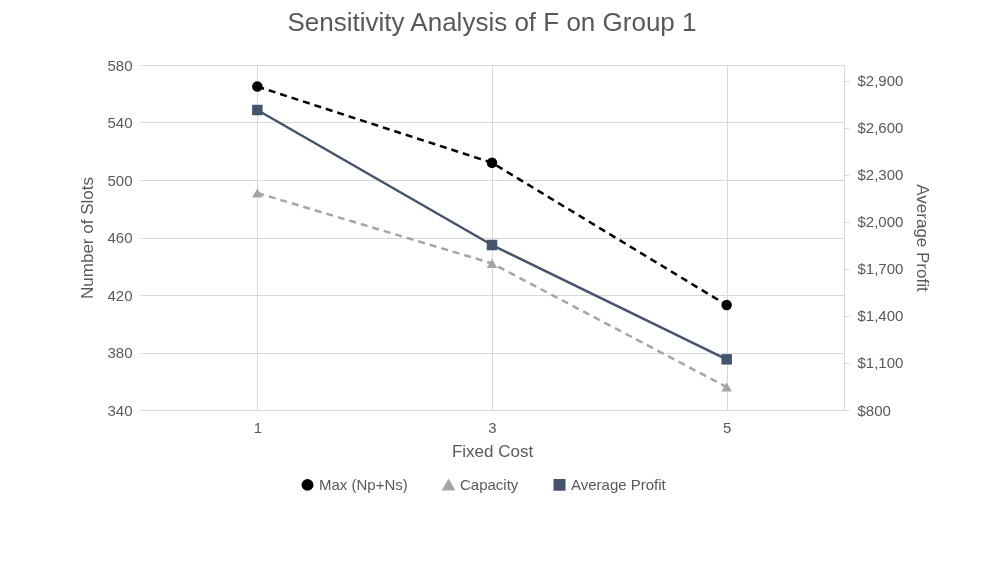 This screenshot has height=577, width=1002. I want to click on y-axis-title: Number of Slots, so click(88, 238).